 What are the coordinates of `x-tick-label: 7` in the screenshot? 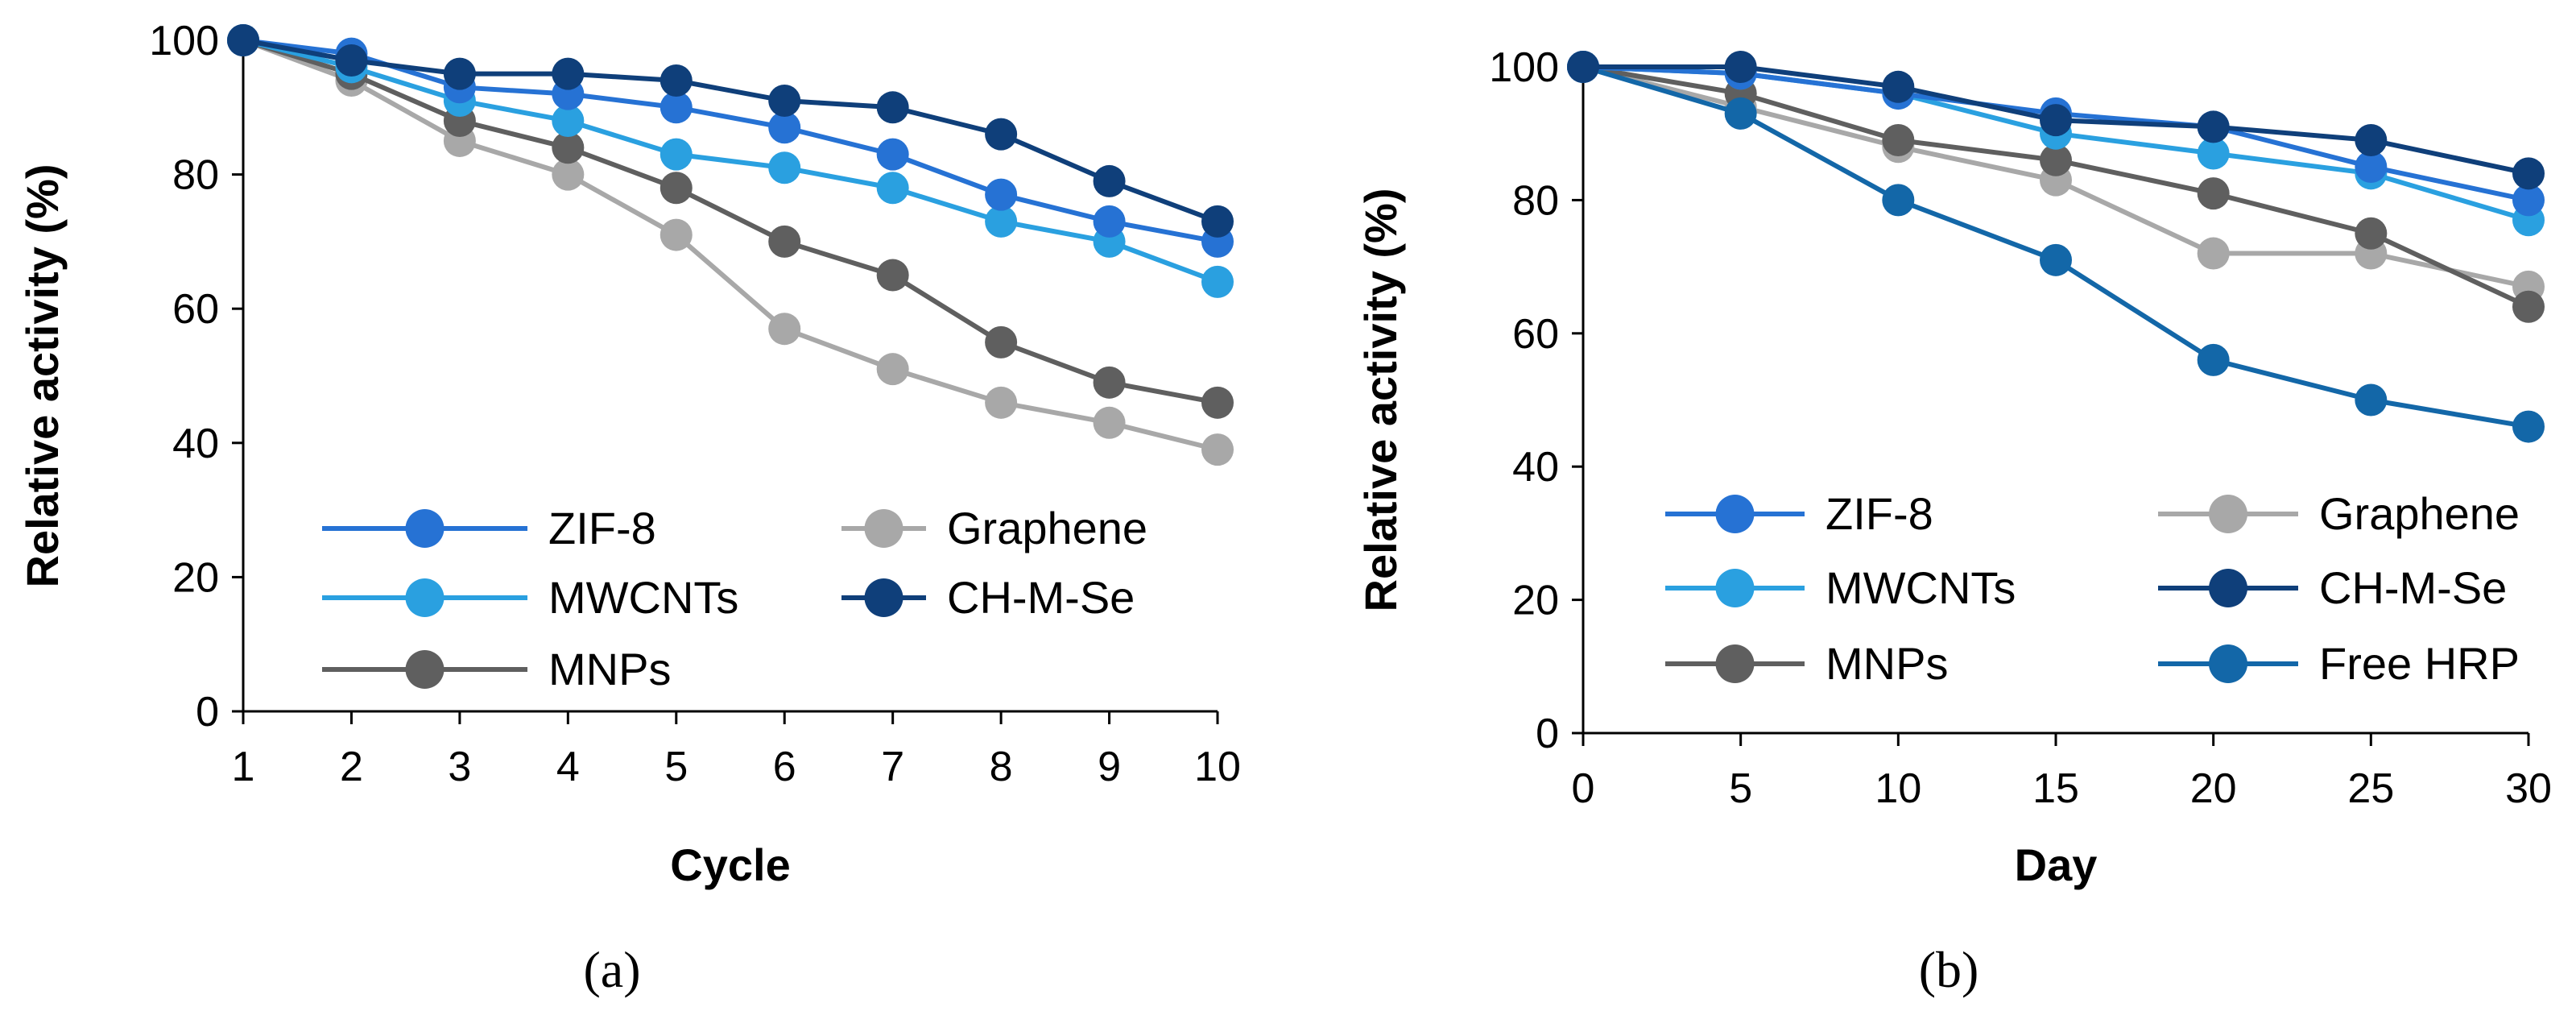 It's located at (893, 767).